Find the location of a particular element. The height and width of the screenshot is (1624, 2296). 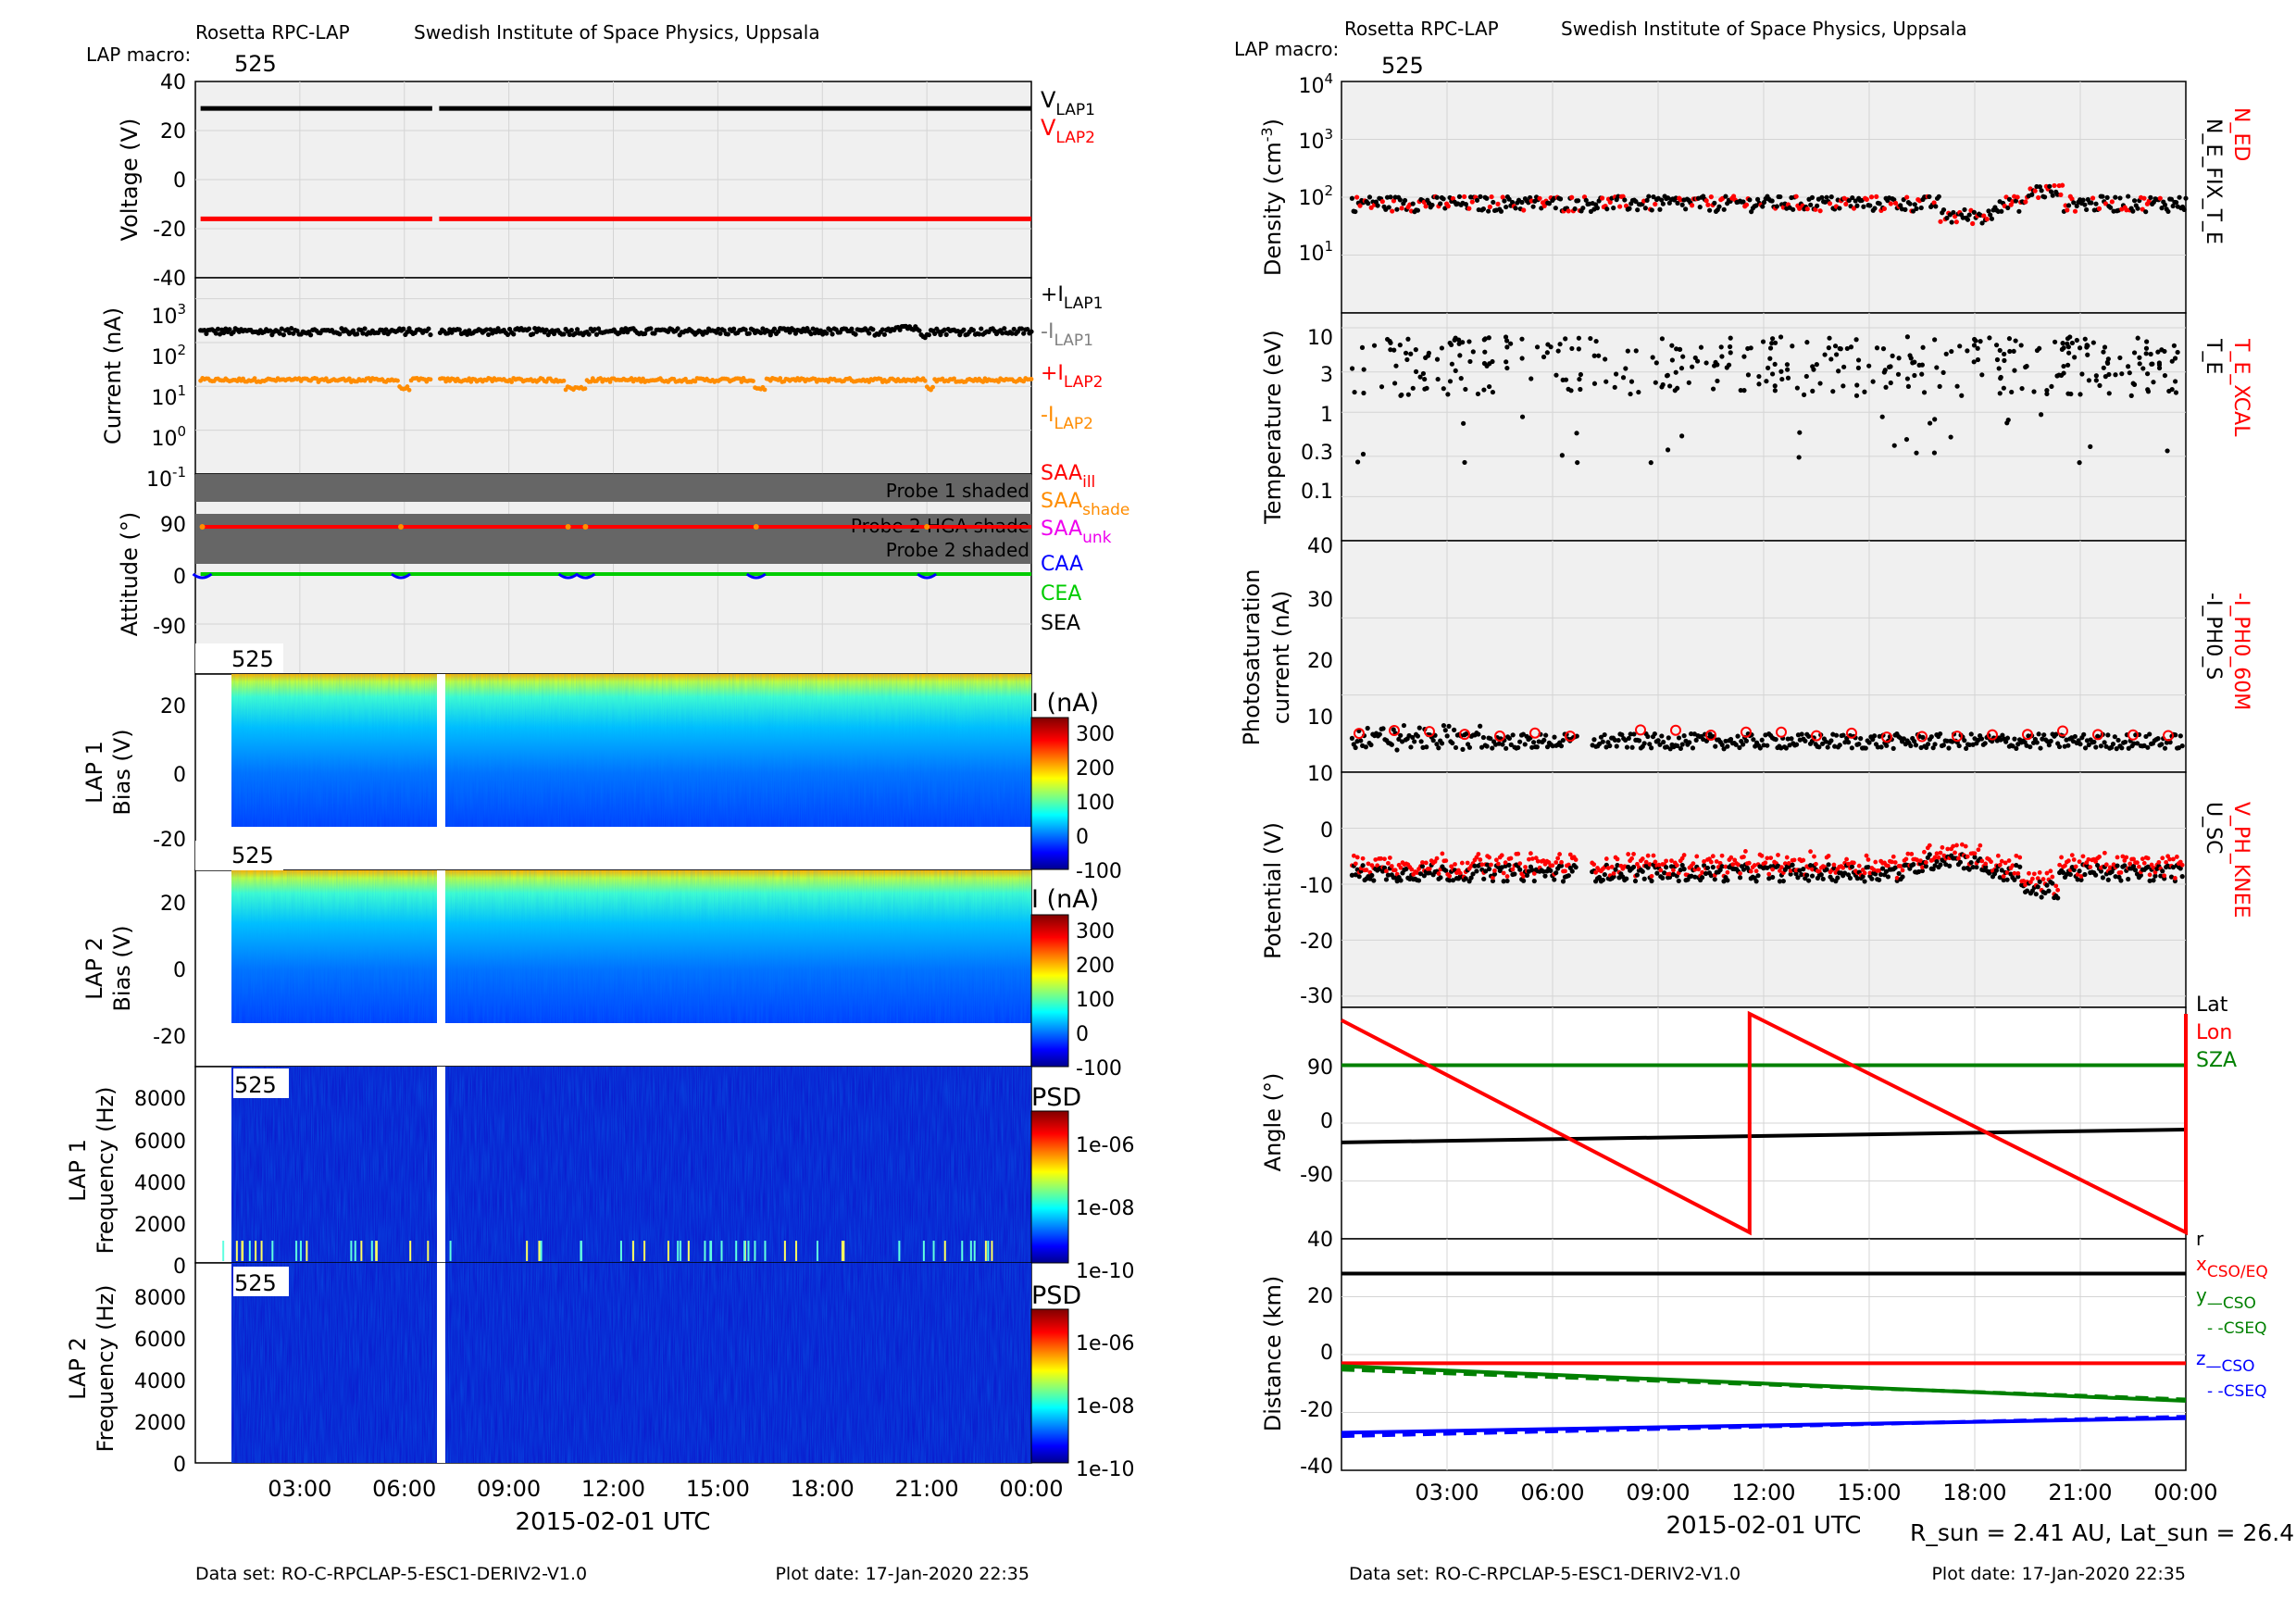

lap1-spec-cbar-1e-06: 1e-06 is located at coordinates (1105, 1145).